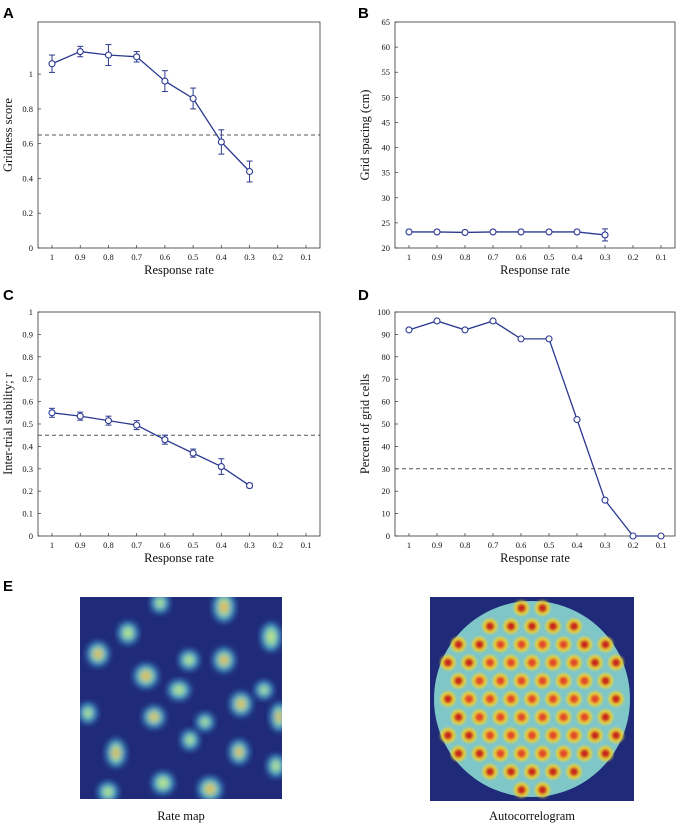  Describe the element at coordinates (365, 135) in the screenshot. I see `y-axis-label: Grid spacing (cm)` at that location.